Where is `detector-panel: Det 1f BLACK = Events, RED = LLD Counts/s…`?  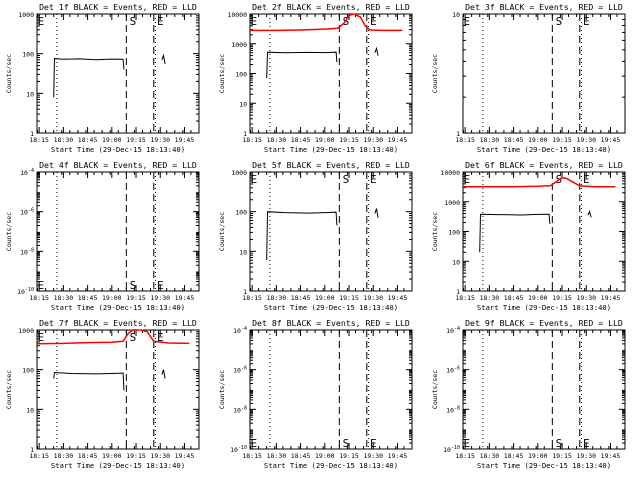
detector-panel: Det 1f BLACK = Events, RED = LLD Counts/s… is located at coordinates (102, 78).